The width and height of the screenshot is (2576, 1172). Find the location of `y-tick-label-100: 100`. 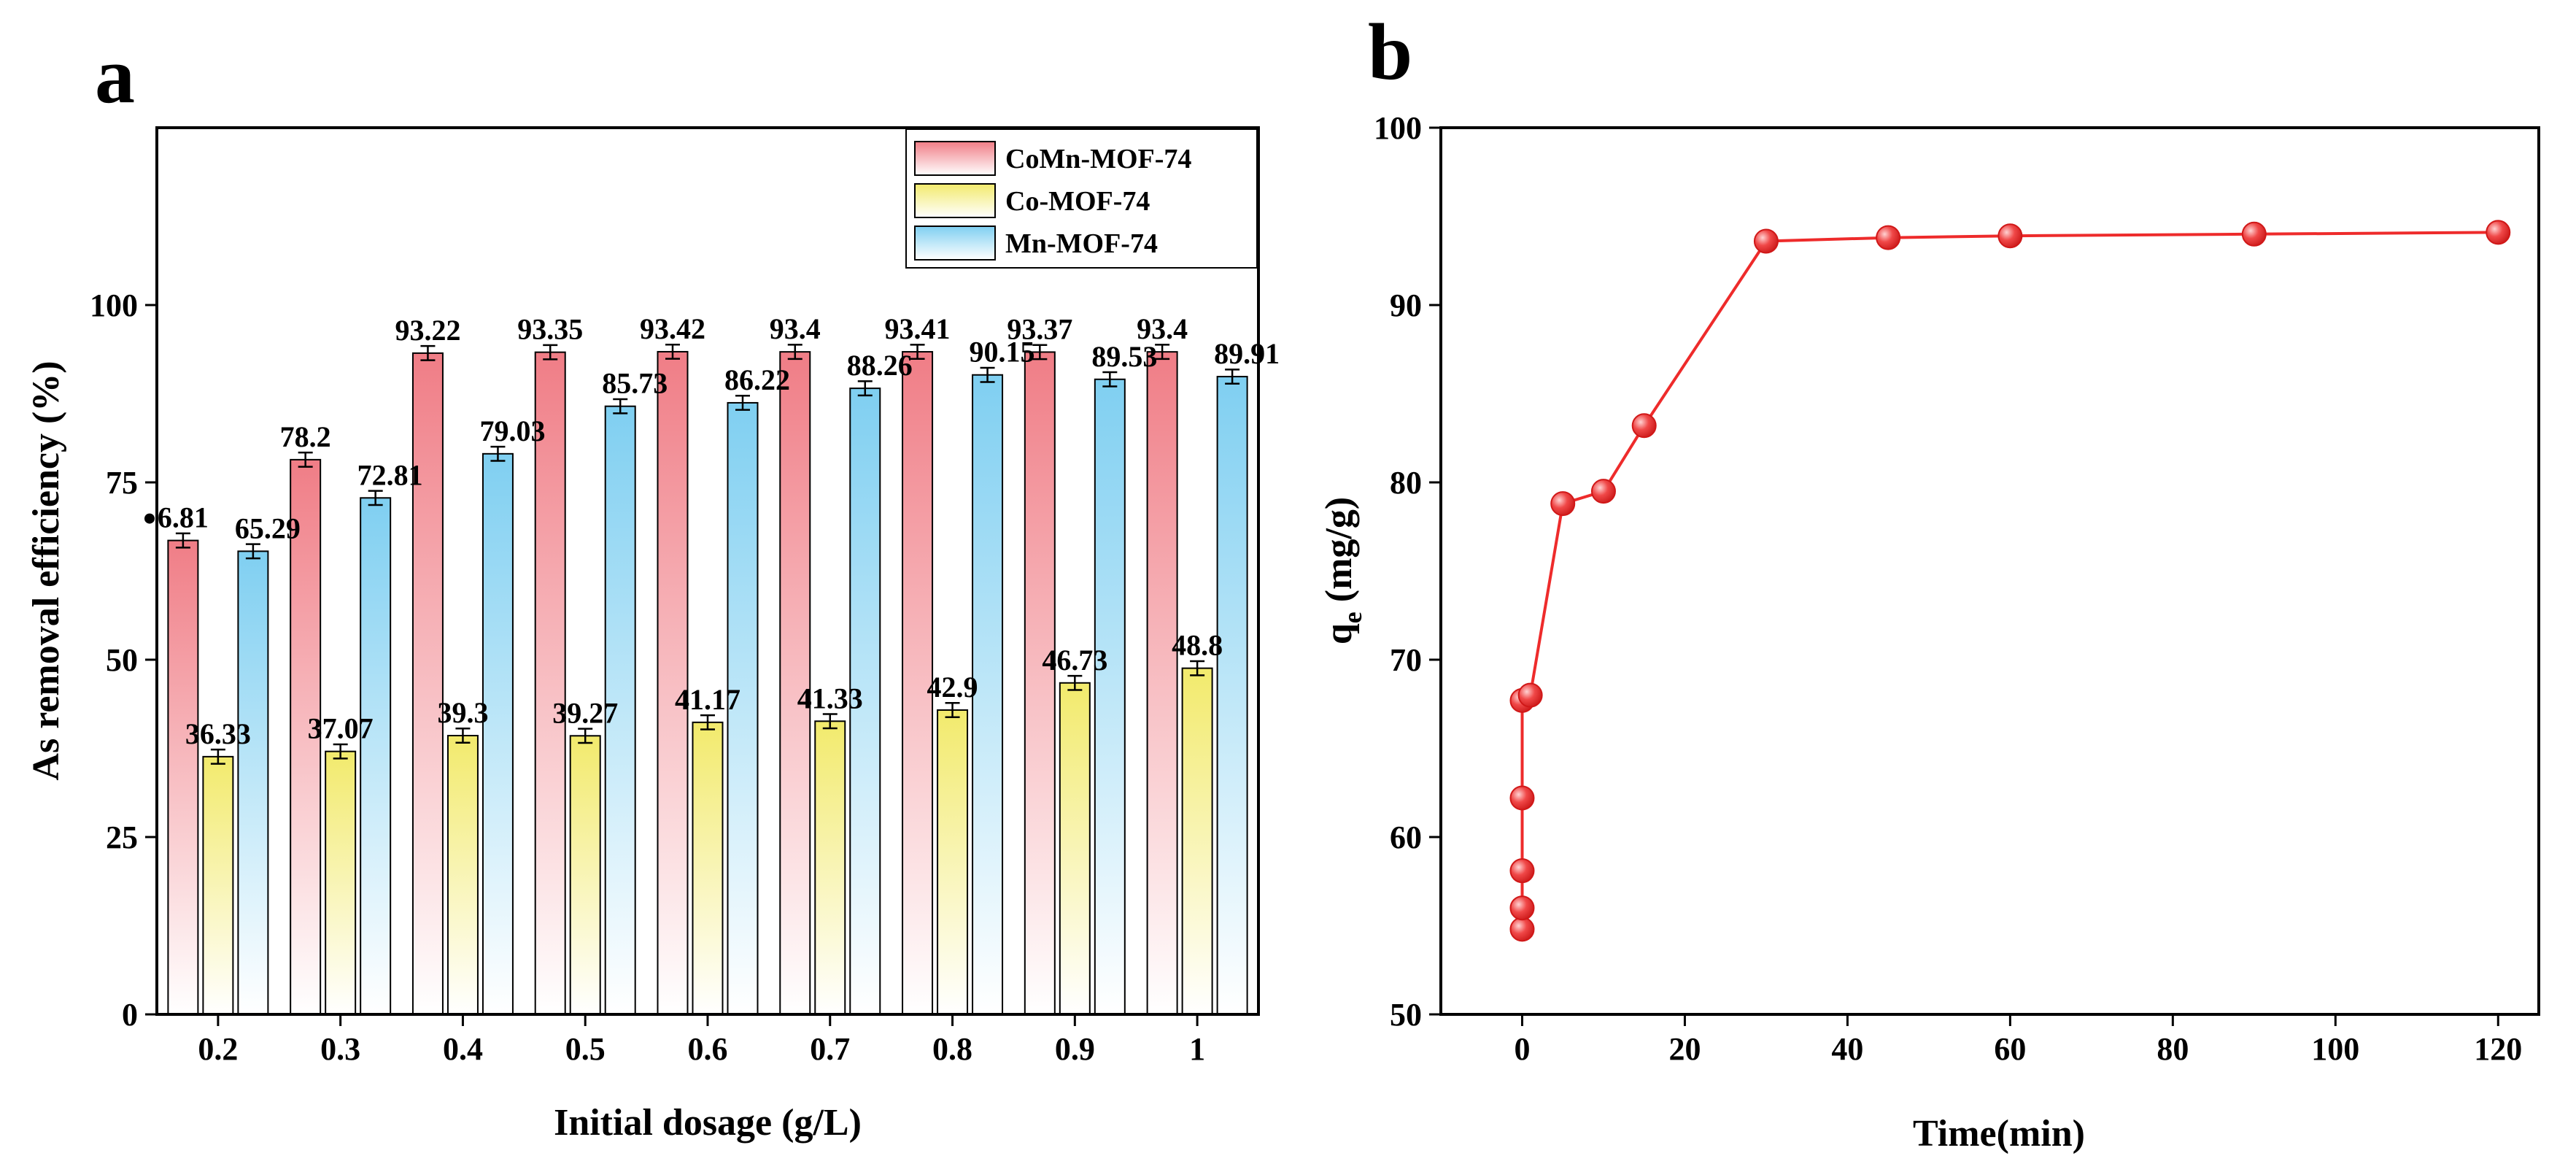

y-tick-label-100: 100 is located at coordinates (114, 305).